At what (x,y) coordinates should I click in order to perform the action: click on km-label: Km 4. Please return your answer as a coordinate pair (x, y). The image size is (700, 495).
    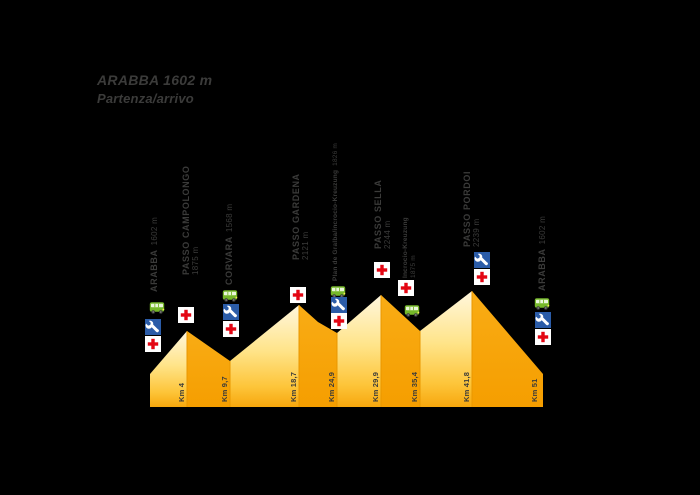
    Looking at the image, I should click on (181, 392).